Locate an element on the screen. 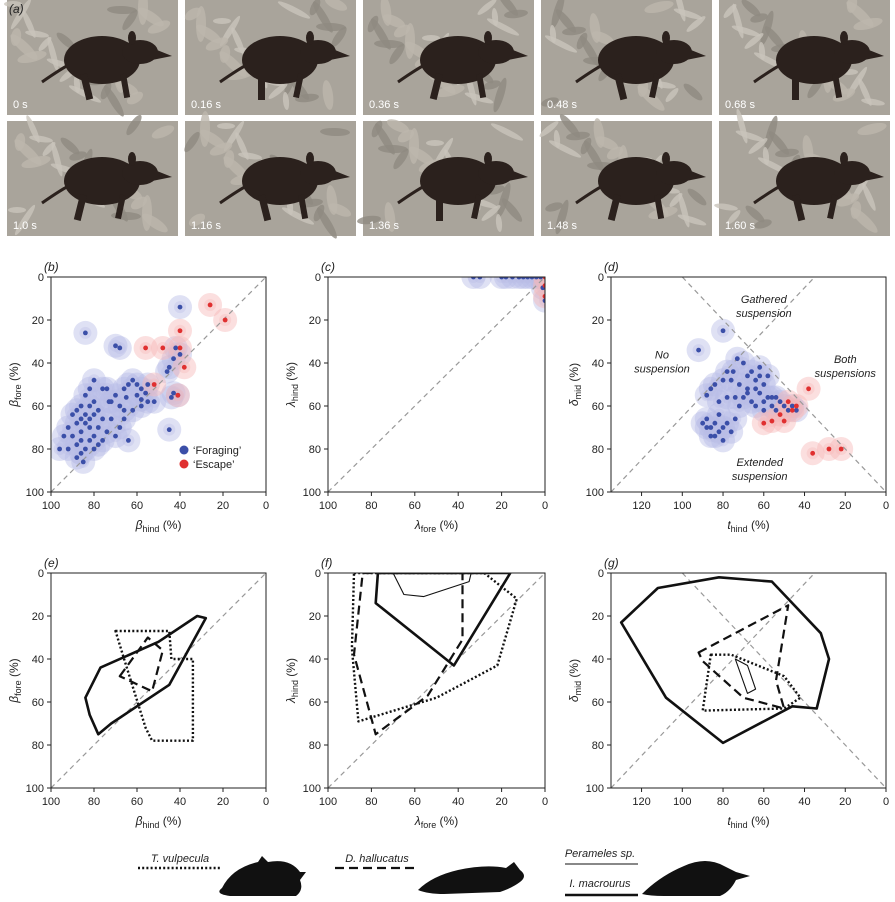 This screenshot has height=902, width=895. y-axis-label: βfore (%) is located at coordinates (15, 384).